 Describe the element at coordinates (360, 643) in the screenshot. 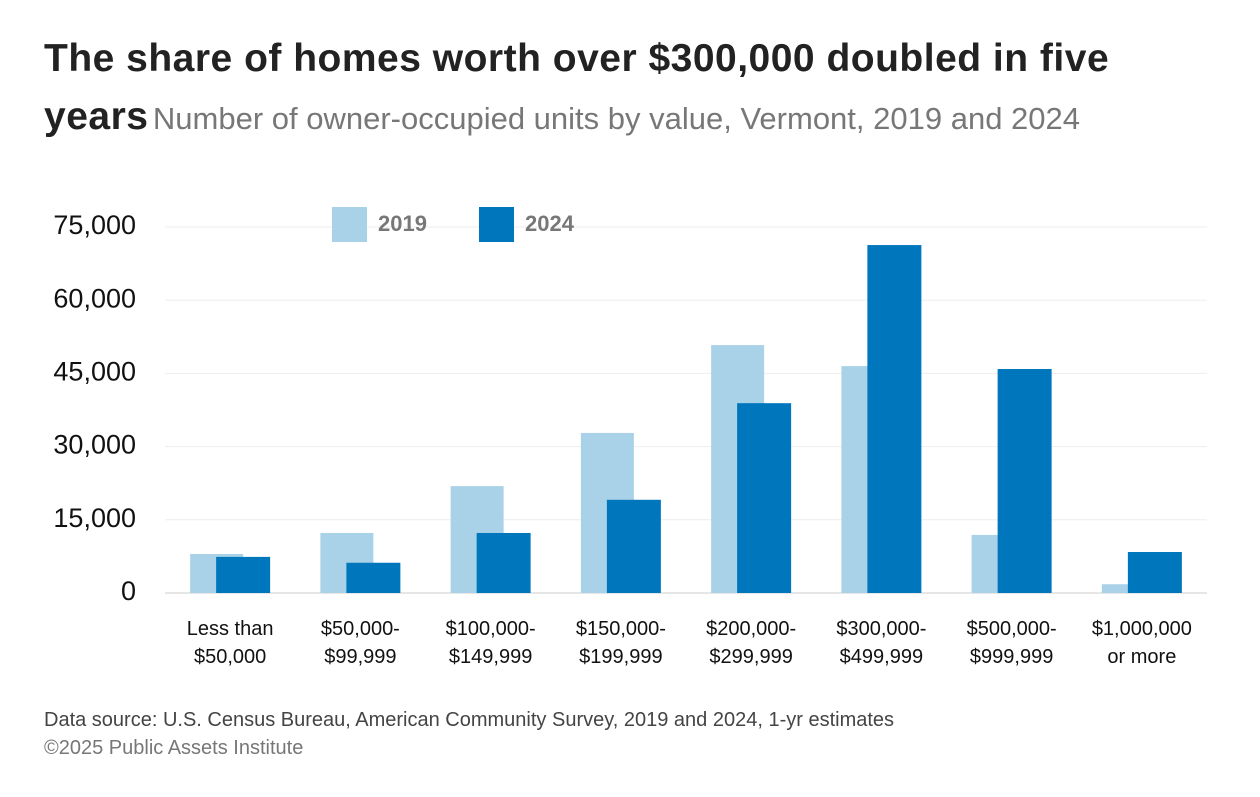

I see `x-tick-label: $50,000-$99,999` at that location.